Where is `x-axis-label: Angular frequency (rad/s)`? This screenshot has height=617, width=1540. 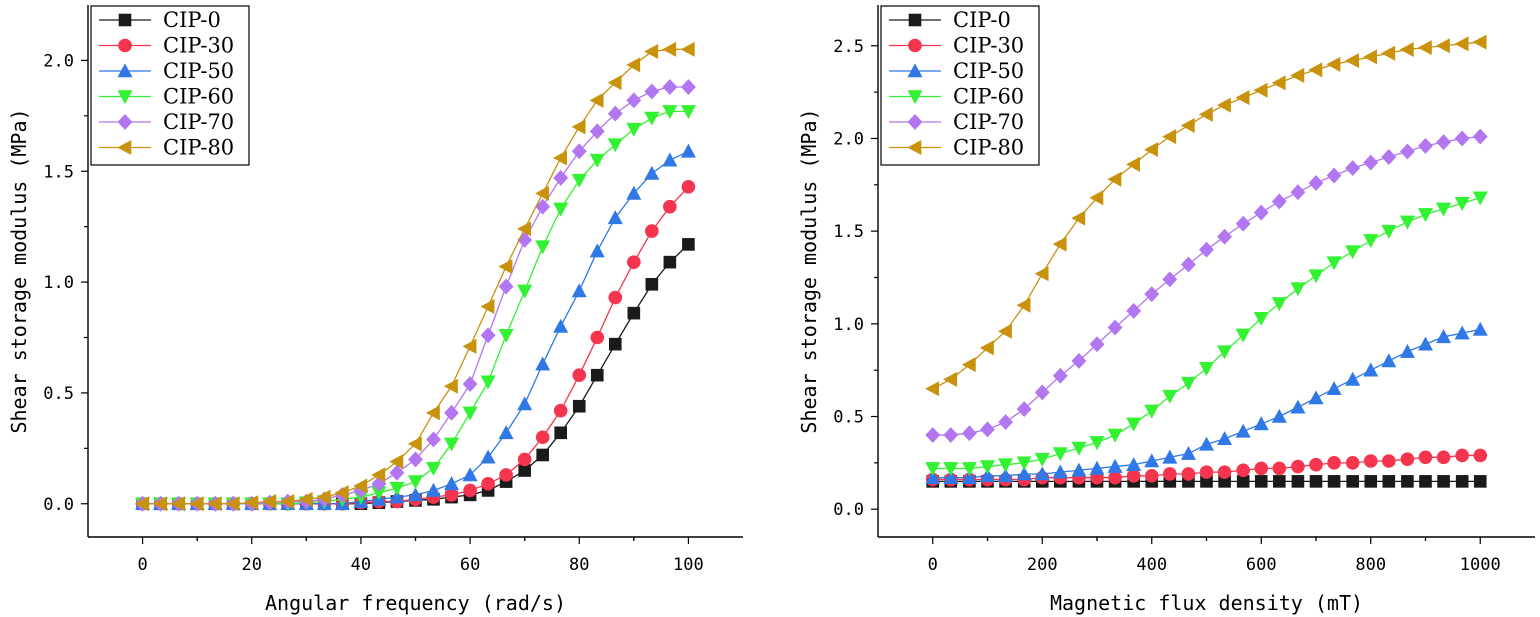
x-axis-label: Angular frequency (rad/s) is located at coordinates (415, 603).